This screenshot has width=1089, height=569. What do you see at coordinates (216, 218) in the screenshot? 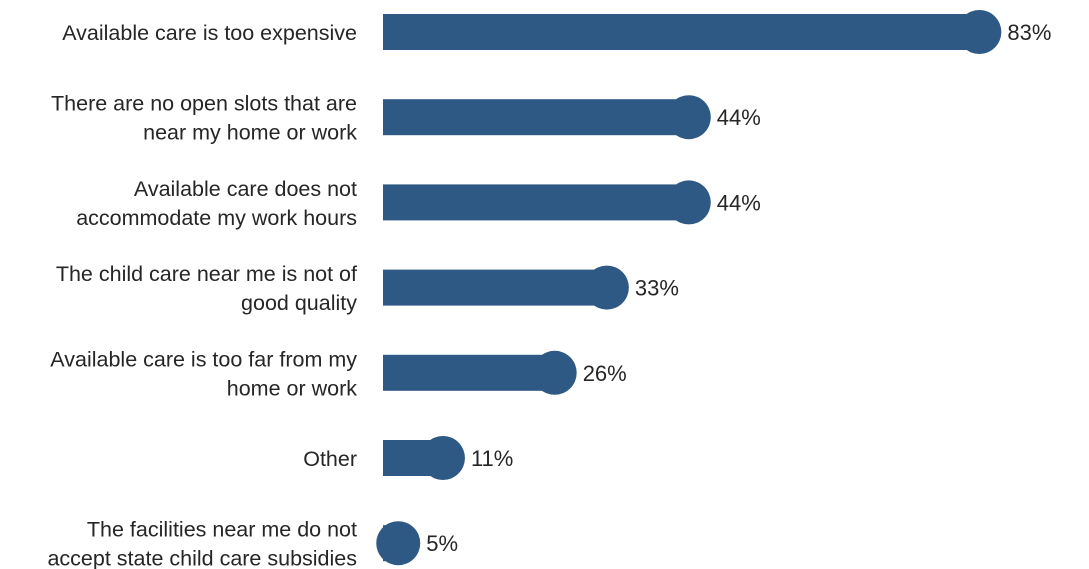
I see `category-label-2-line-1: accommodate my work hours` at bounding box center [216, 218].